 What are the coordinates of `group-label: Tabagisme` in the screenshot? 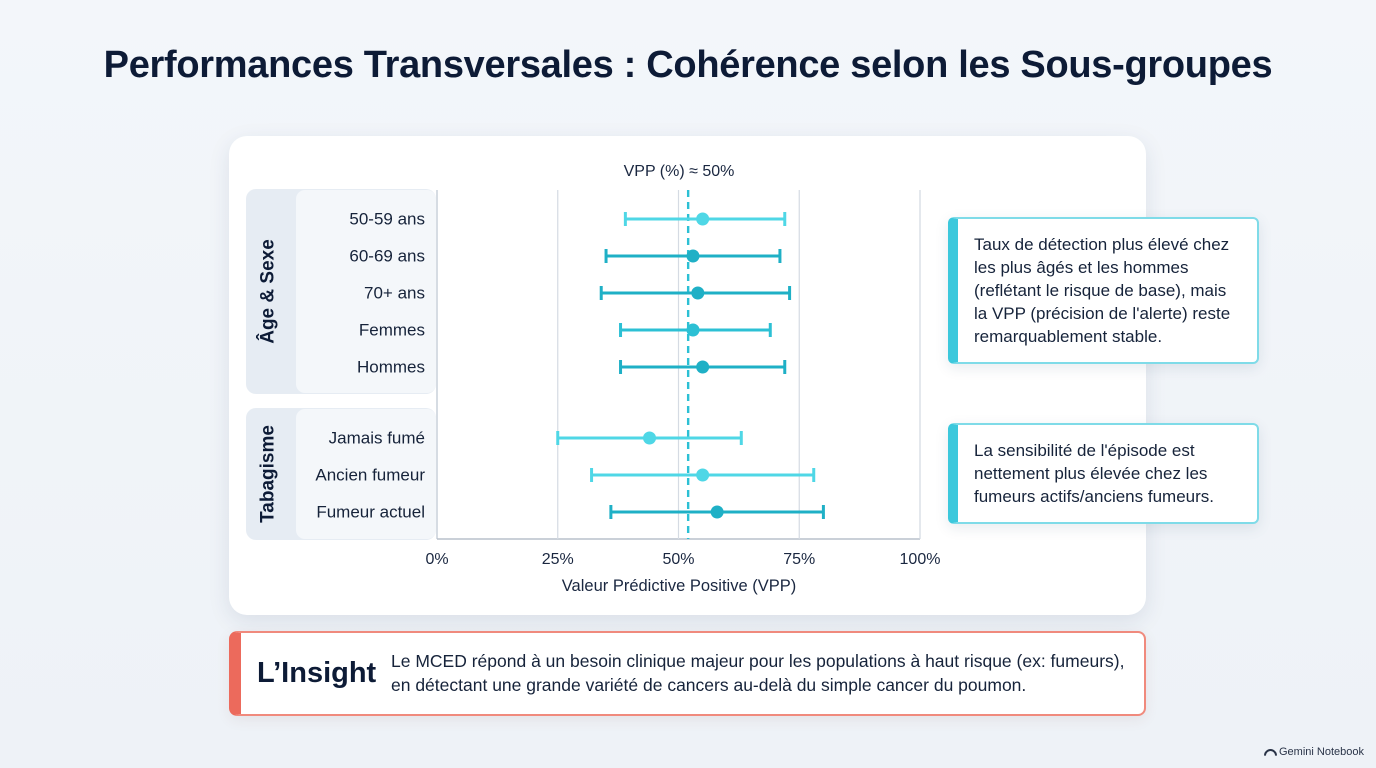 It's located at (268, 474).